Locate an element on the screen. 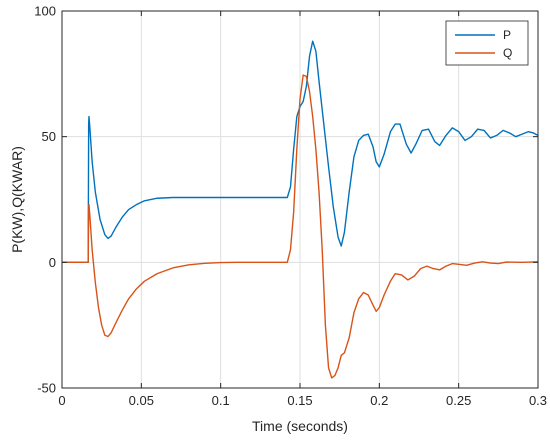  y-axis-label: P(KW),Q(KWAR) is located at coordinates (17, 199).